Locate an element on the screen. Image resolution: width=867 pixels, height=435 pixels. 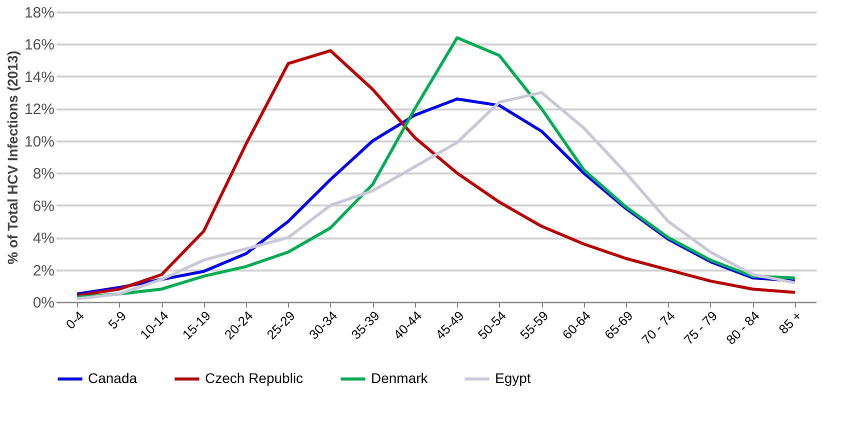
x-tick-label: 5-9 is located at coordinates (117, 320).